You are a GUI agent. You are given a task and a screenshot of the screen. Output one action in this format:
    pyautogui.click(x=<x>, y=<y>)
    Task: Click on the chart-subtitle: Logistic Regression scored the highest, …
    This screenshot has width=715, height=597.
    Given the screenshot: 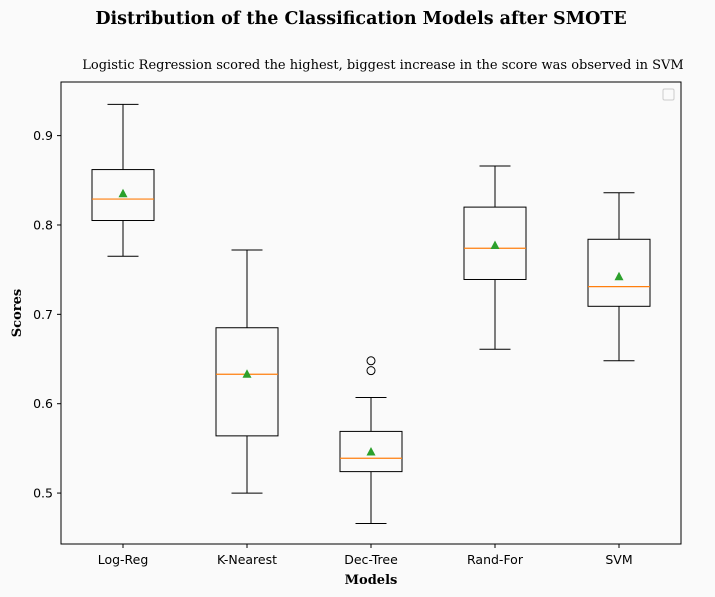 What is the action you would take?
    pyautogui.click(x=382, y=65)
    